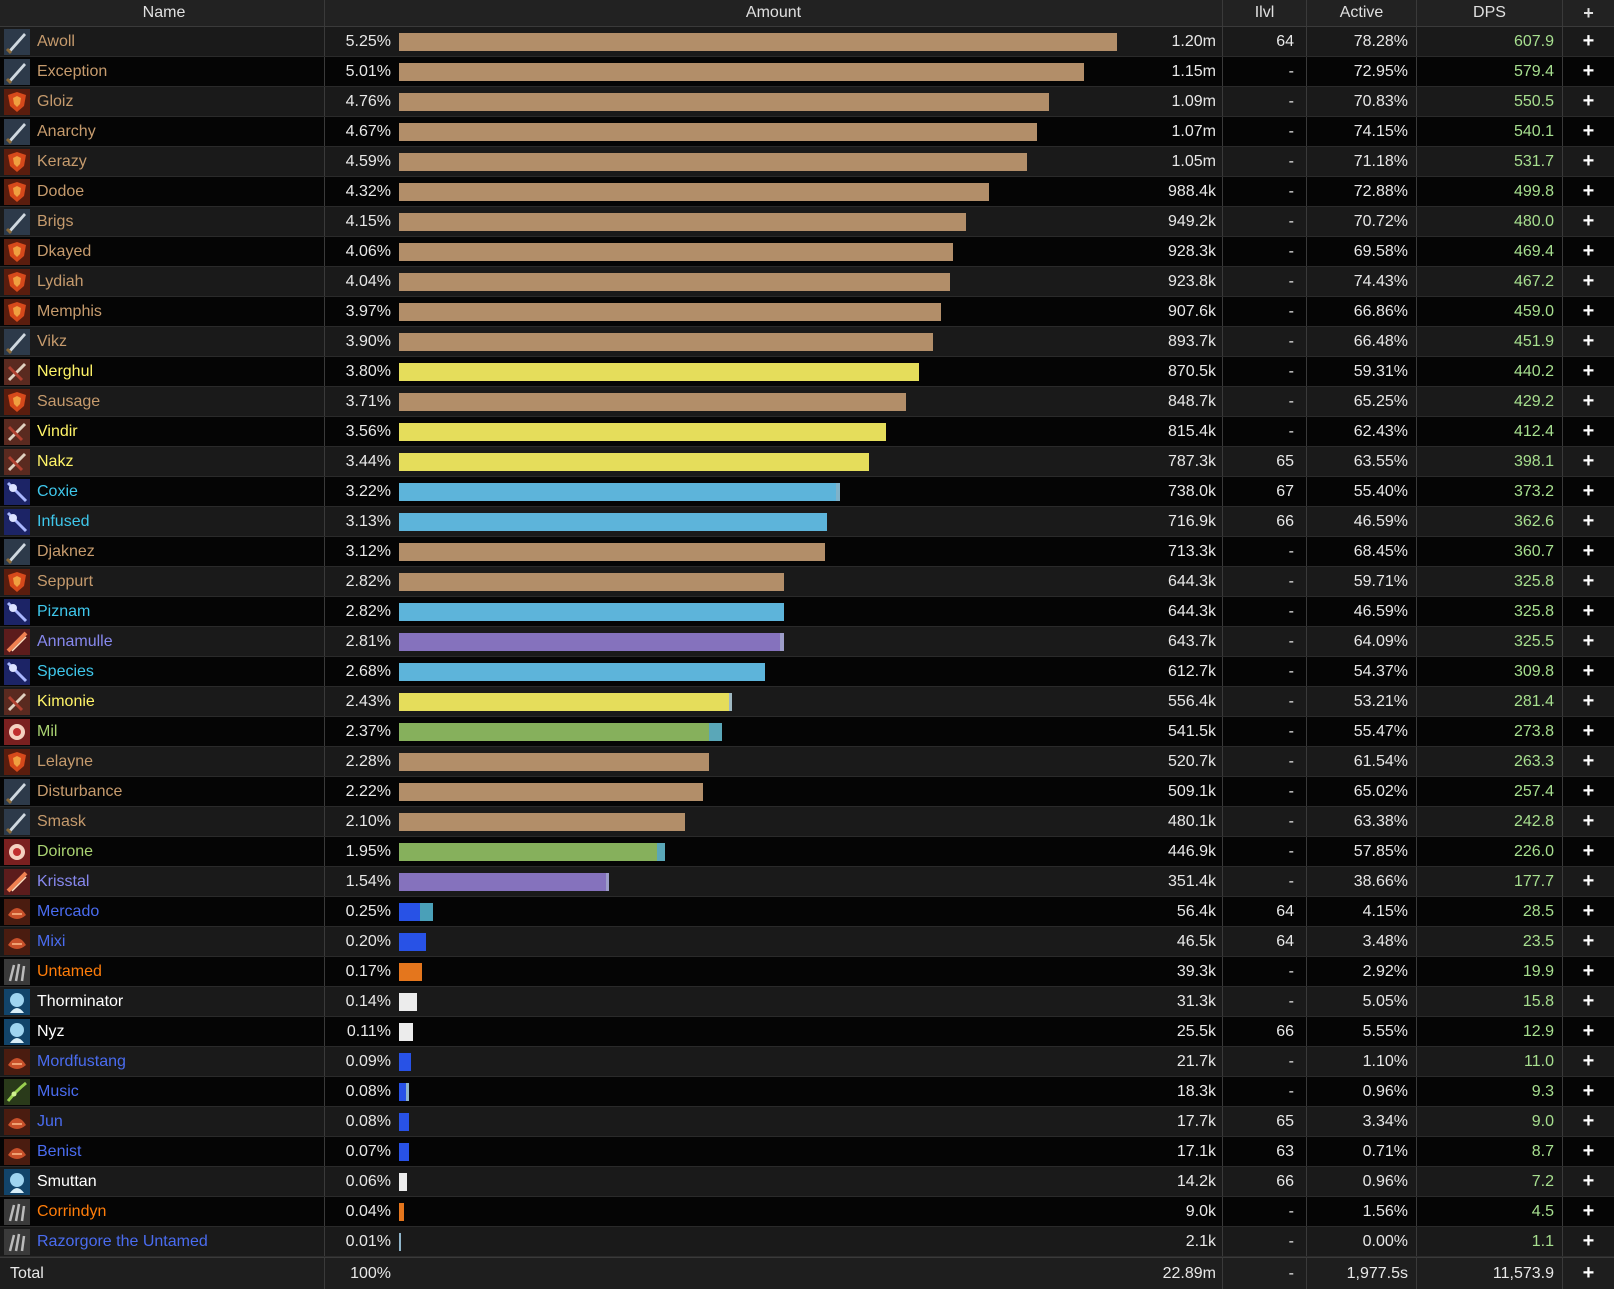 Image resolution: width=1614 pixels, height=1289 pixels. What do you see at coordinates (69, 401) in the screenshot?
I see `player-name: Sausage` at bounding box center [69, 401].